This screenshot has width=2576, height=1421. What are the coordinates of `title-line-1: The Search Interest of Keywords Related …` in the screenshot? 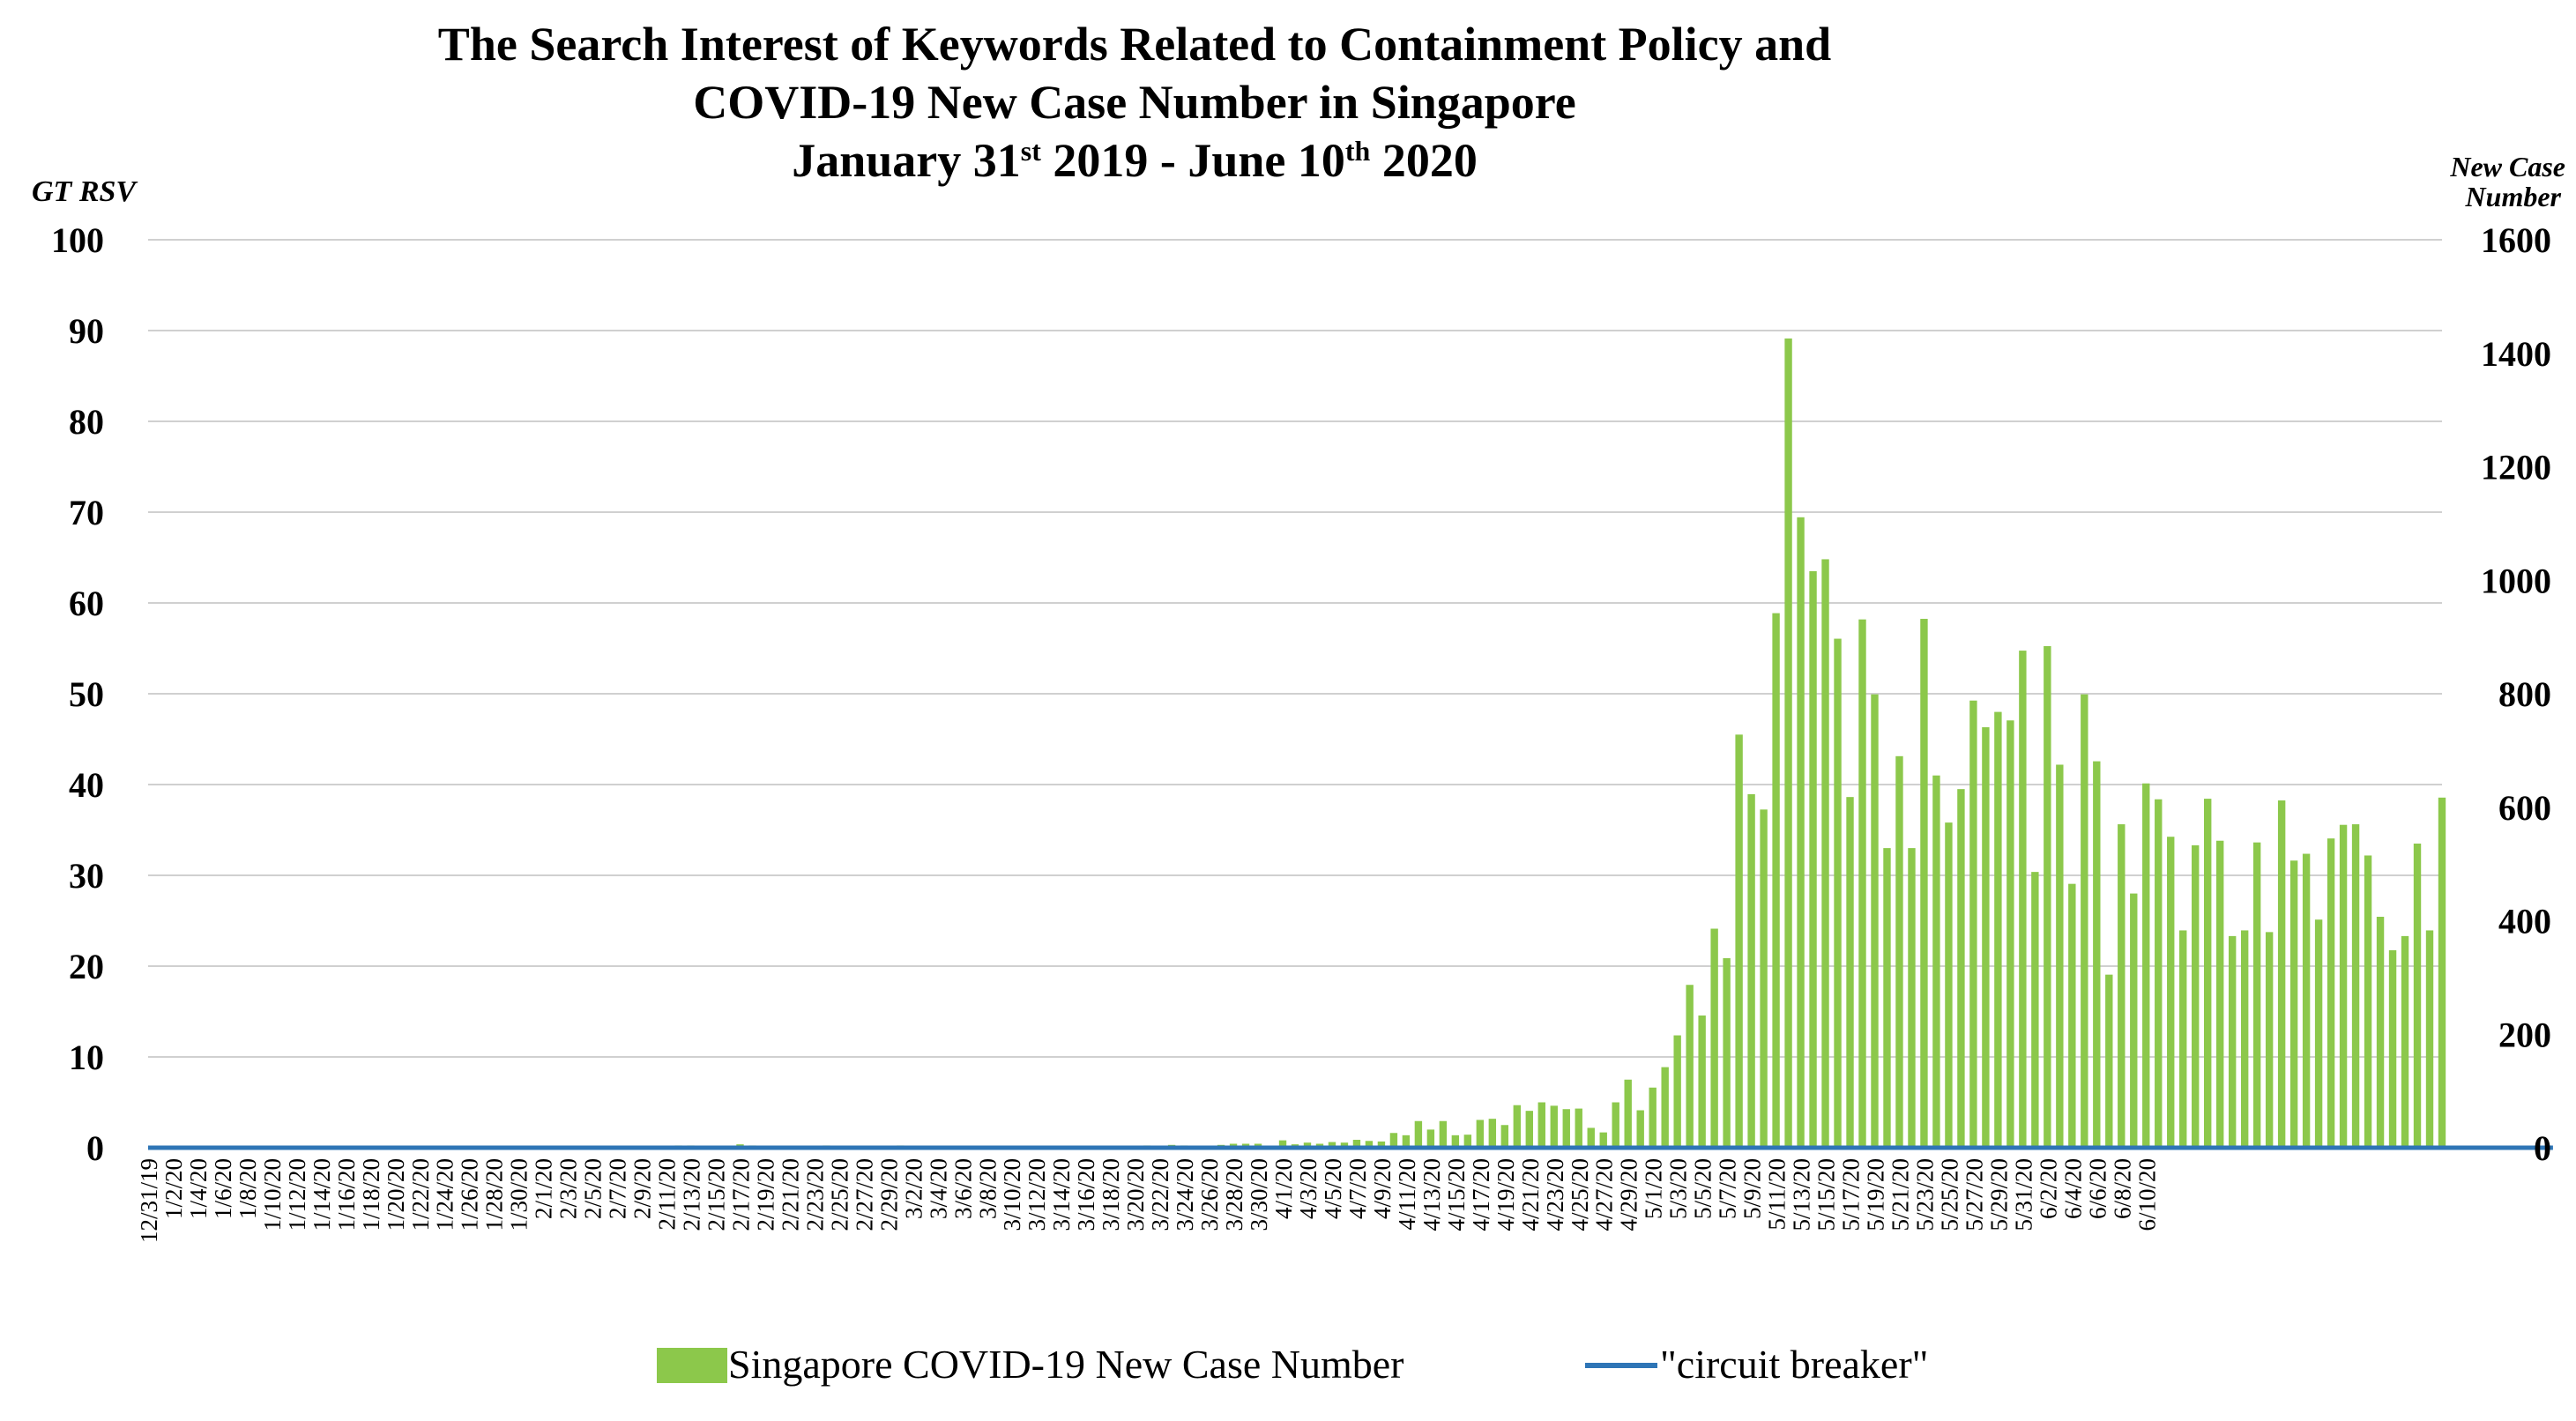 It's located at (1134, 44).